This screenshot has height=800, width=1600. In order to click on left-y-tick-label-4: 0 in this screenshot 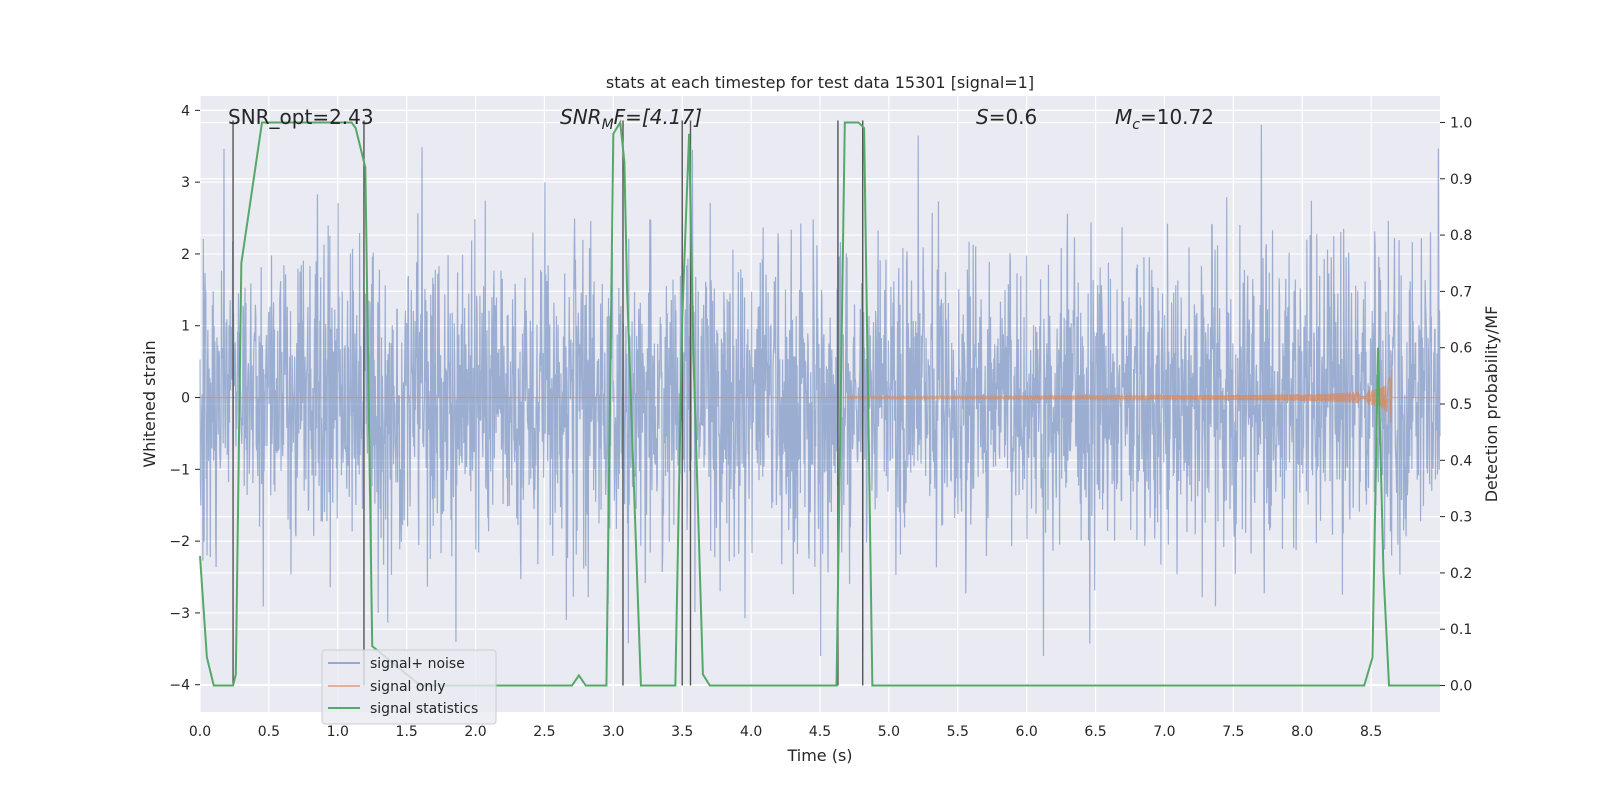, I will do `click(185, 399)`.